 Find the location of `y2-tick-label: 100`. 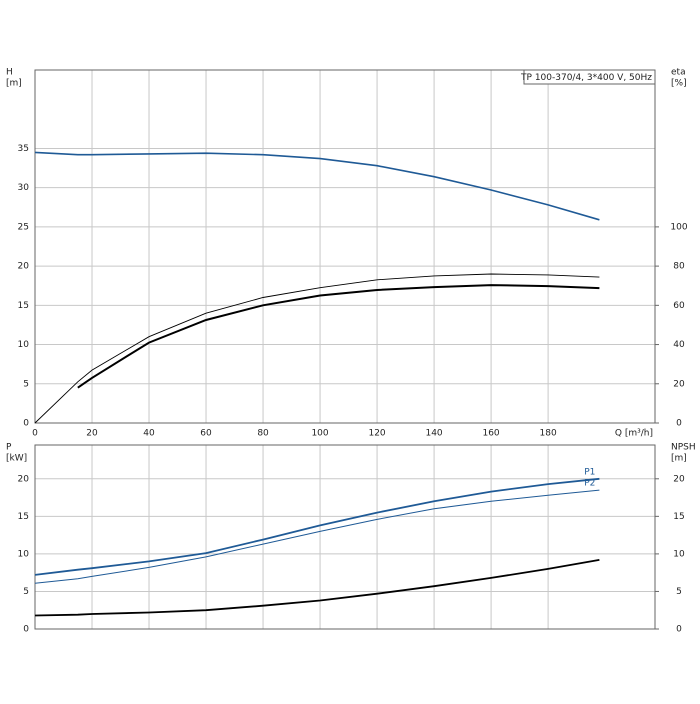

y2-tick-label: 100 is located at coordinates (678, 227).